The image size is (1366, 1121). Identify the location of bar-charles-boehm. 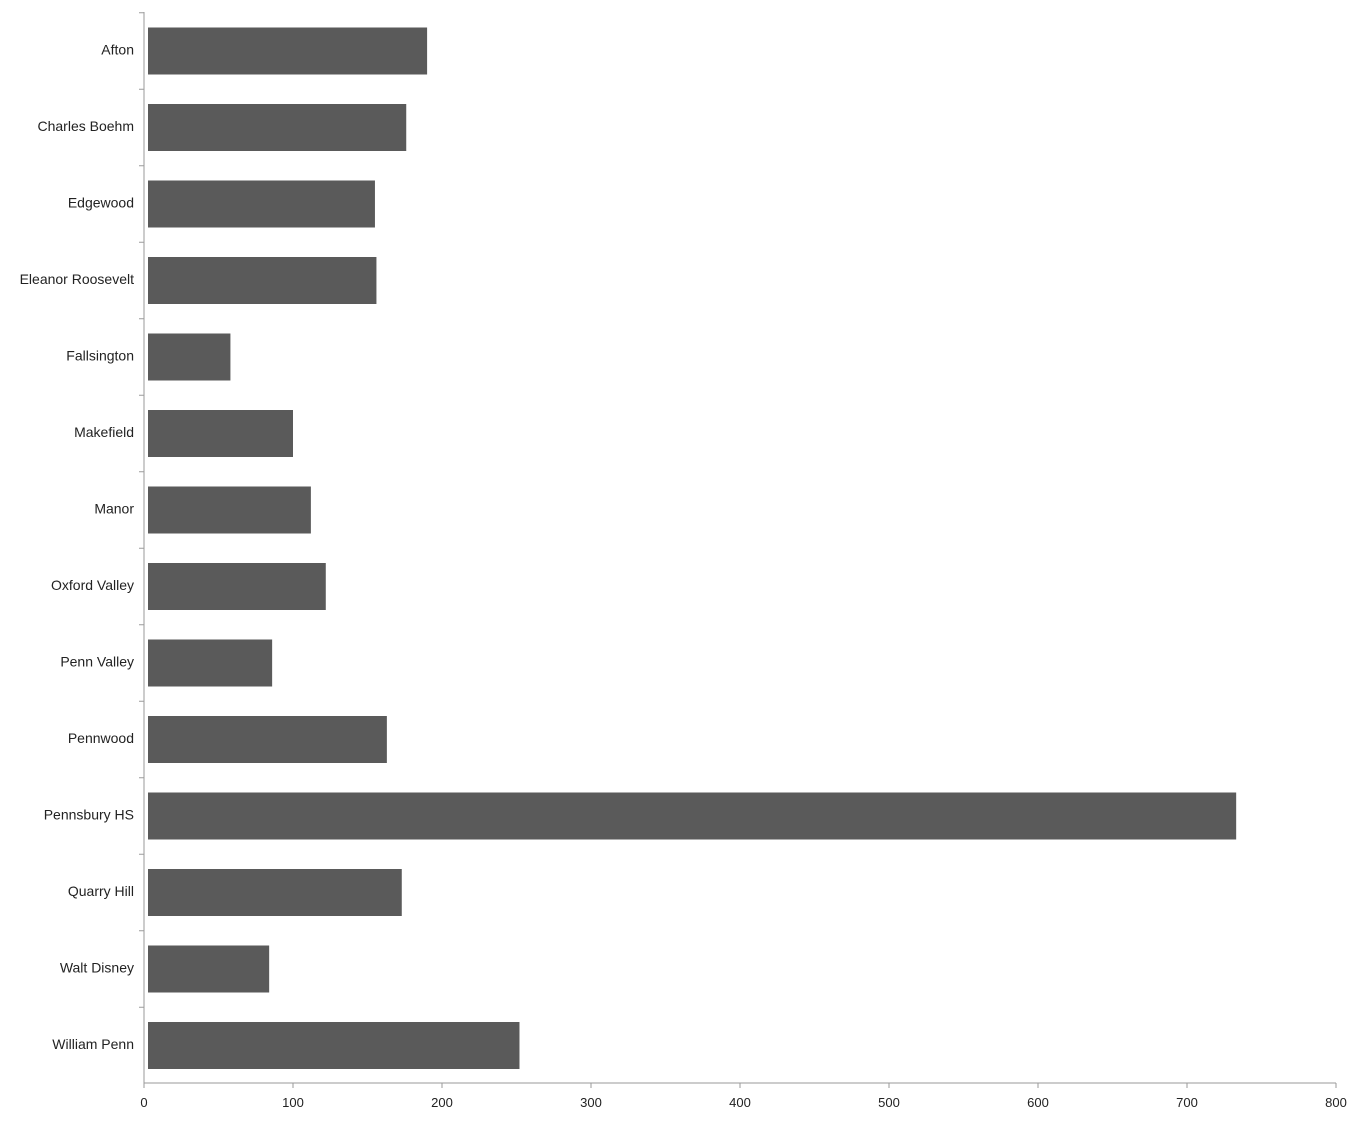
(277, 127).